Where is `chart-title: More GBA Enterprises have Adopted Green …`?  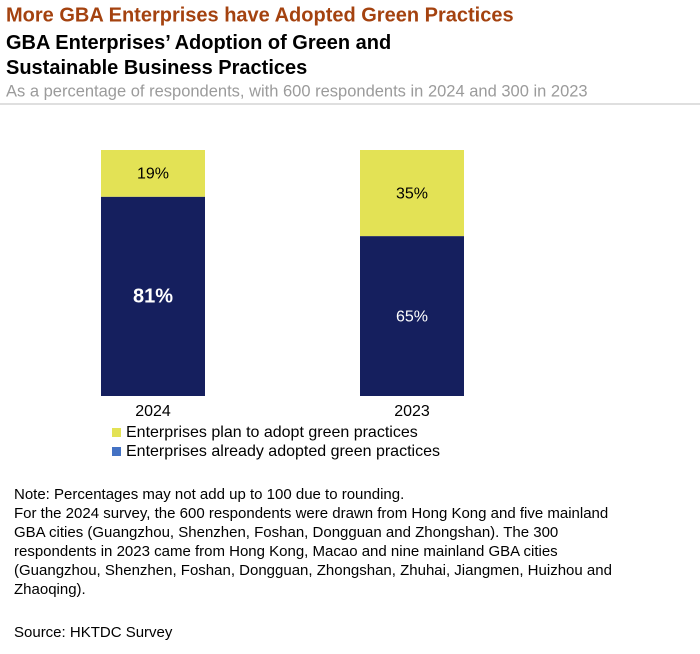 chart-title: More GBA Enterprises have Adopted Green … is located at coordinates (260, 15).